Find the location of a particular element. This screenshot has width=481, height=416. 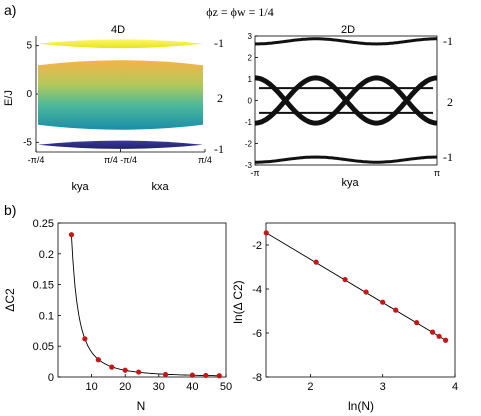

chart-ln-ylabel: ln(Δ C2) is located at coordinates (238, 301).